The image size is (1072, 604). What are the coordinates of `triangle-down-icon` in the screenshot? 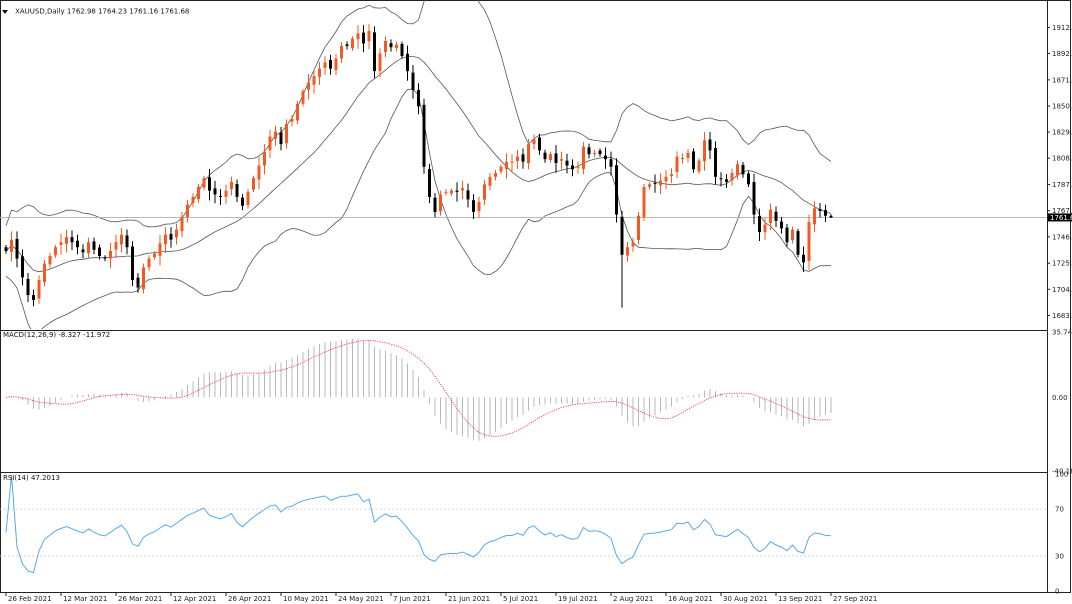 It's located at (5, 11).